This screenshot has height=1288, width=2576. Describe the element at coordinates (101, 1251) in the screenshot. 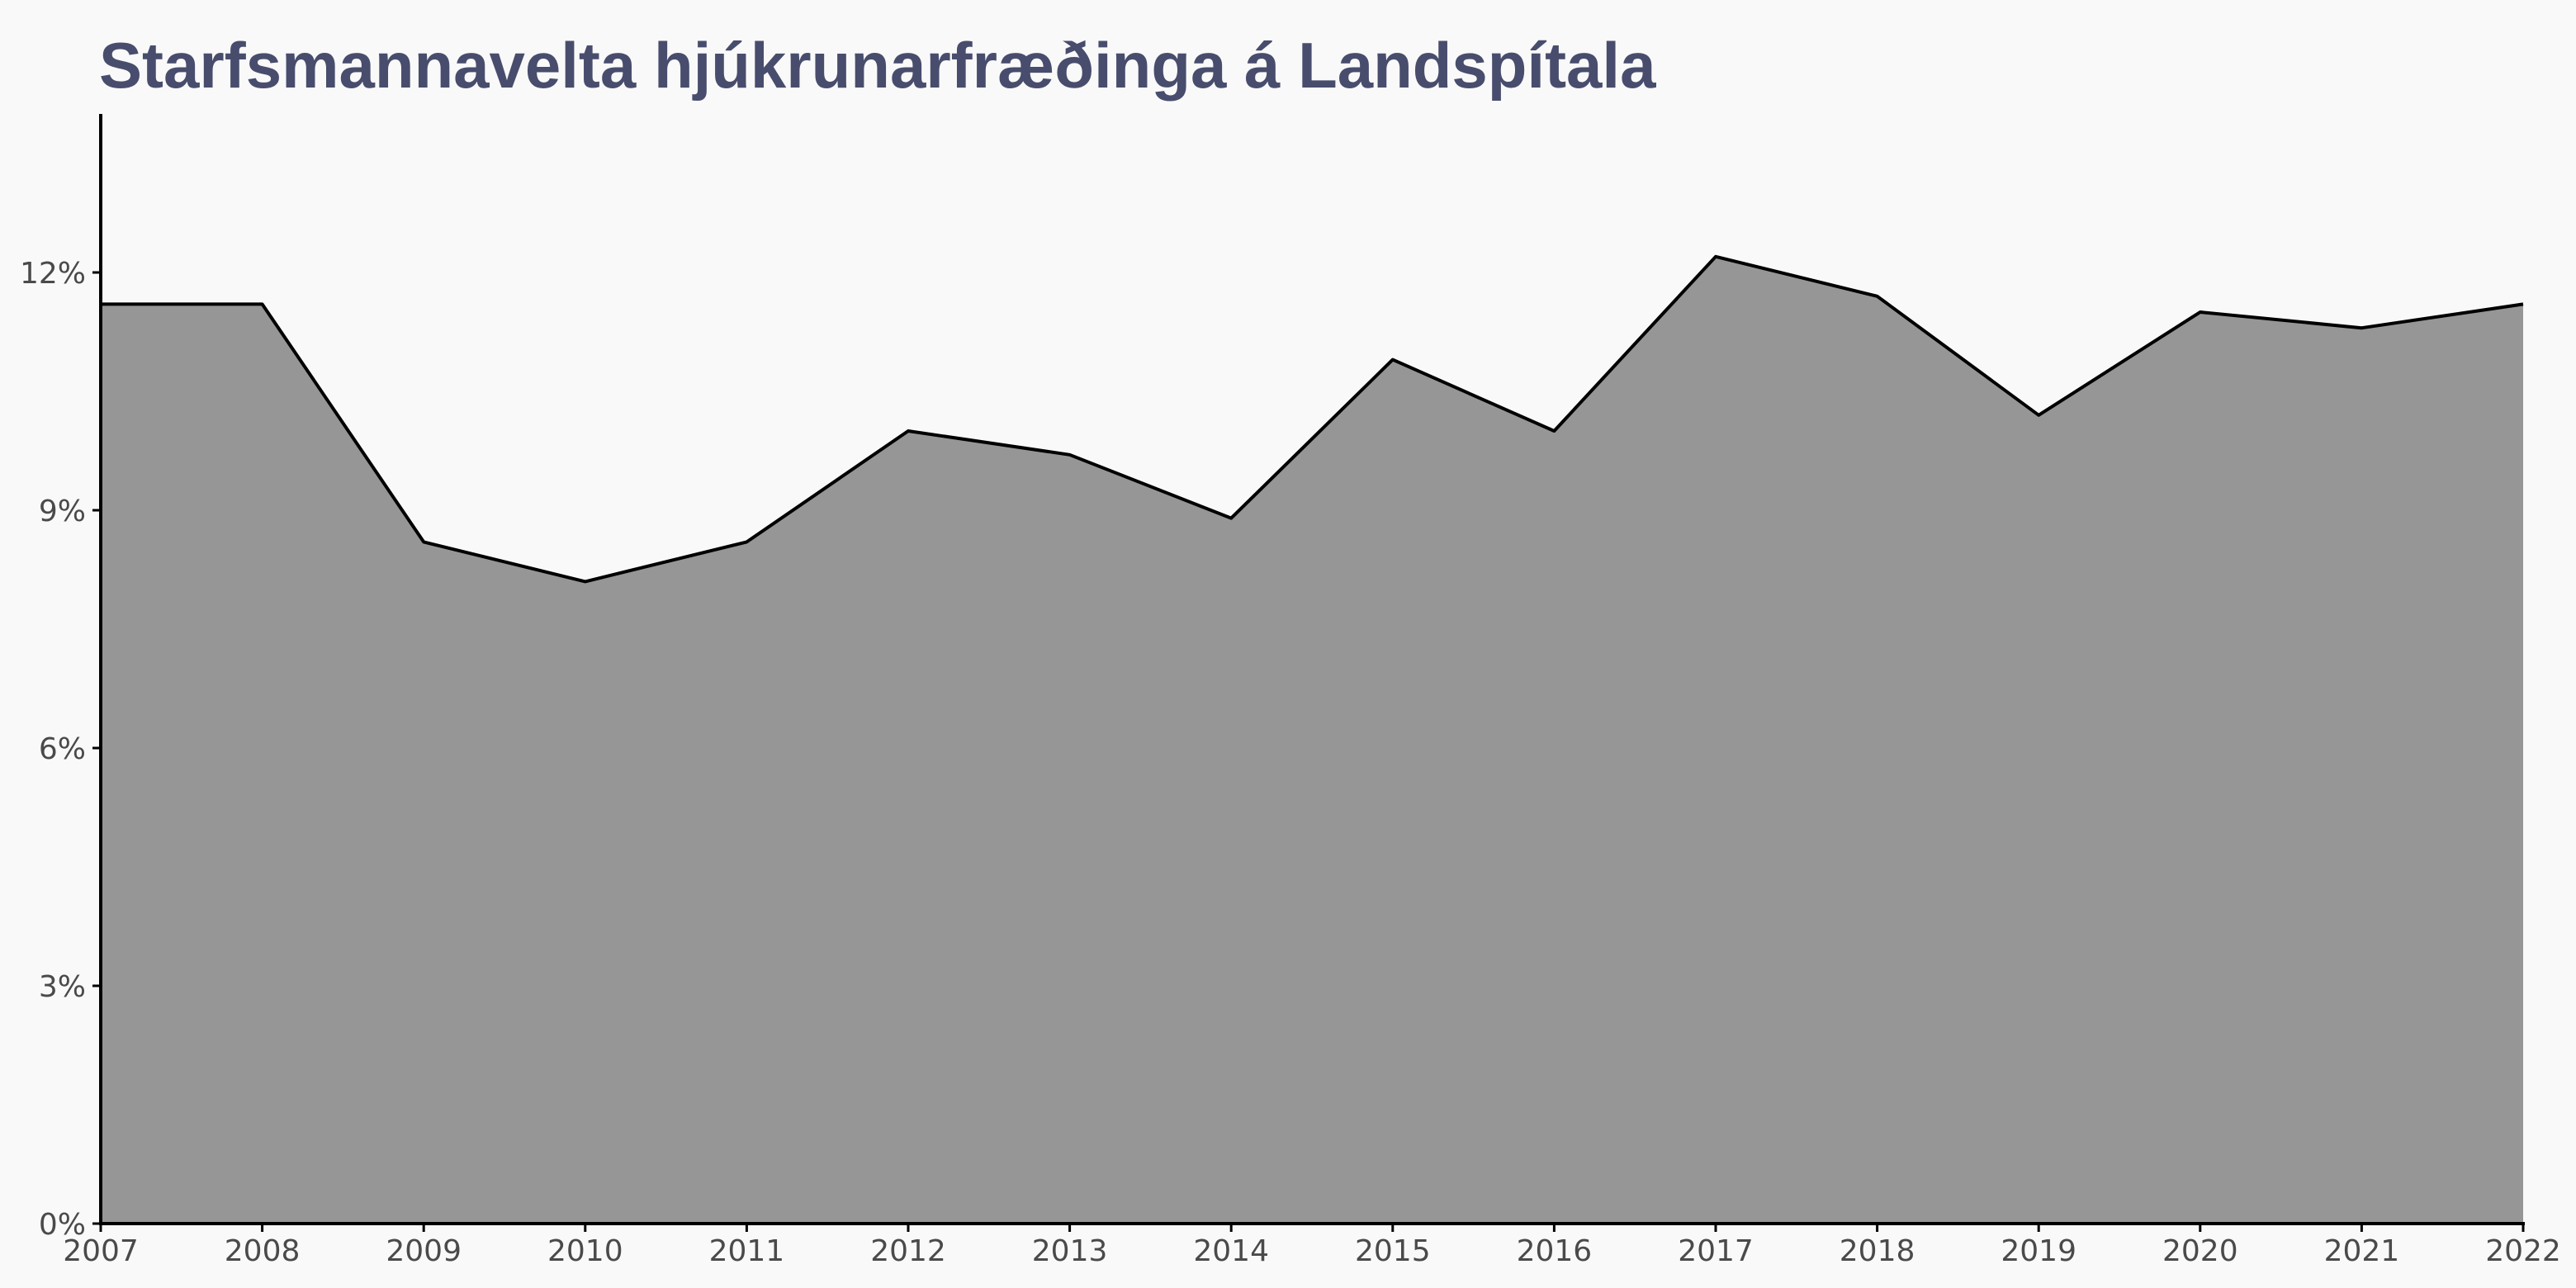

I see `x-tick-label: 2007` at that location.